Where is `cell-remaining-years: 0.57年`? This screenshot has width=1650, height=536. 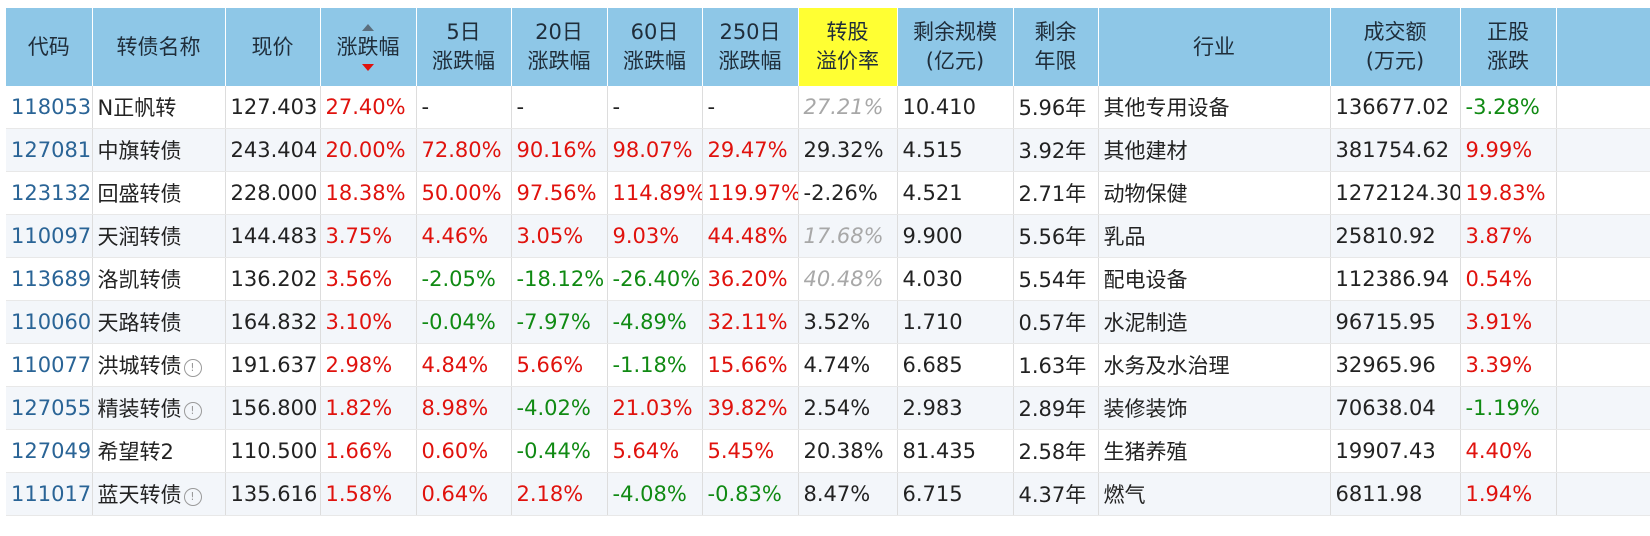 cell-remaining-years: 0.57年 is located at coordinates (1056, 322).